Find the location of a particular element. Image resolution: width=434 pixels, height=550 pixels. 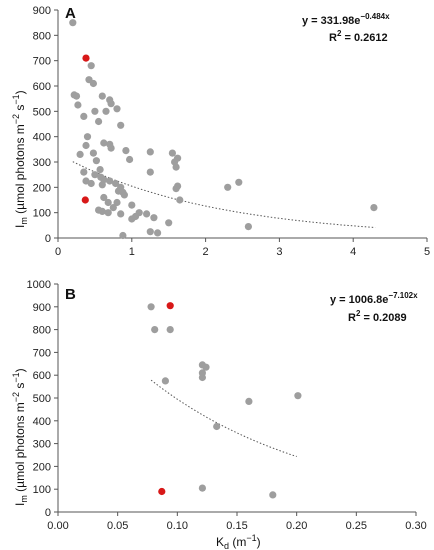

panel-b-equation: y = 1006.8e−7.102x is located at coordinates (374, 298).